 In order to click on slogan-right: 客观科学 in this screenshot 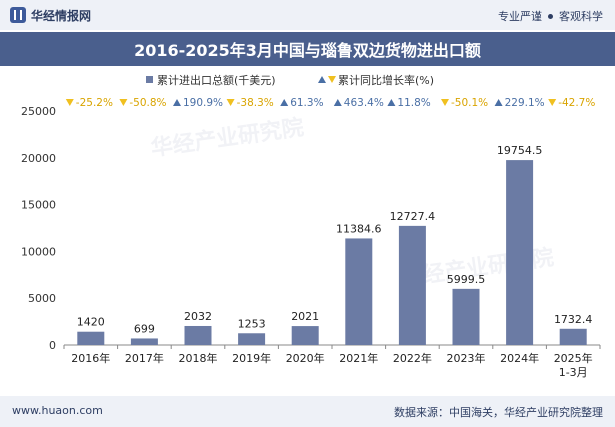, I will do `click(581, 16)`.